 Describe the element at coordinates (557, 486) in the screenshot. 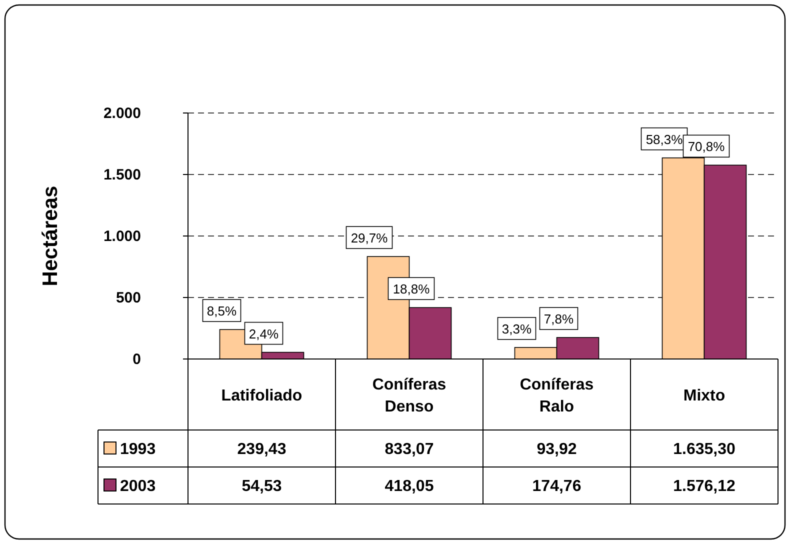

I see `data-label: 174,76` at that location.